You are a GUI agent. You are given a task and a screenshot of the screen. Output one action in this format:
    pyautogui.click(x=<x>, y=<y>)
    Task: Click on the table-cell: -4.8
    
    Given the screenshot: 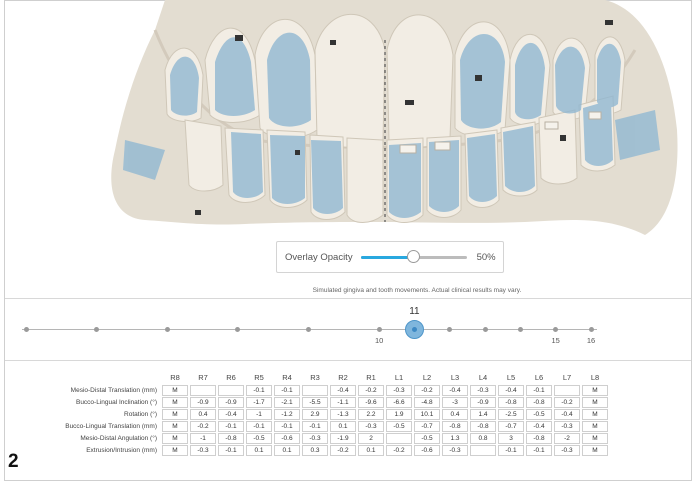 What is the action you would take?
    pyautogui.click(x=427, y=402)
    